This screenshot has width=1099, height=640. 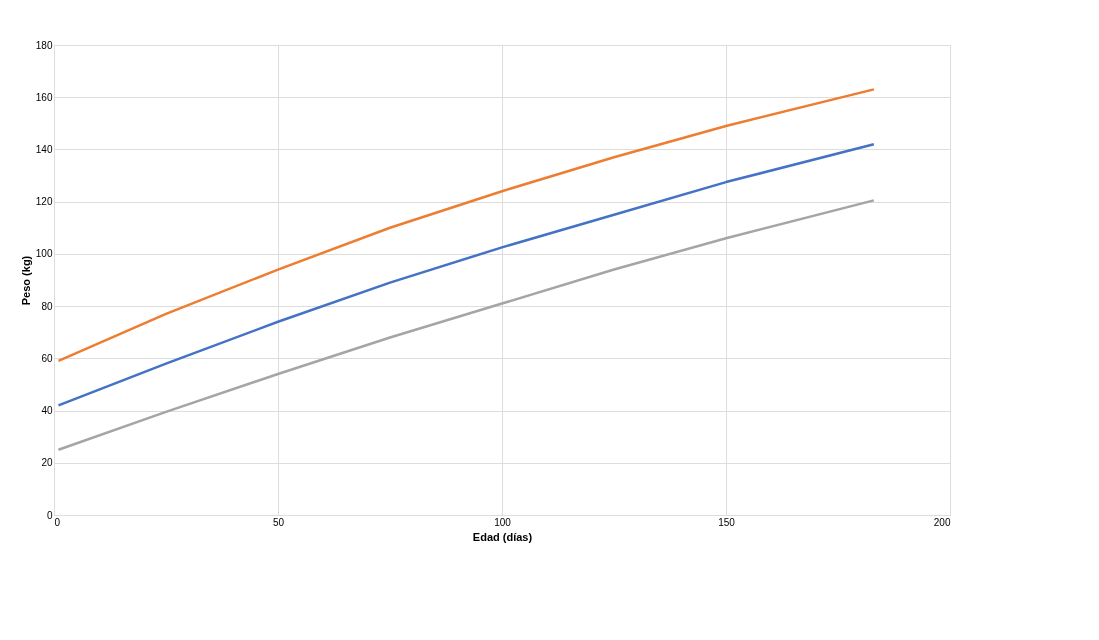 What do you see at coordinates (503, 522) in the screenshot?
I see `x-tick-label: 100` at bounding box center [503, 522].